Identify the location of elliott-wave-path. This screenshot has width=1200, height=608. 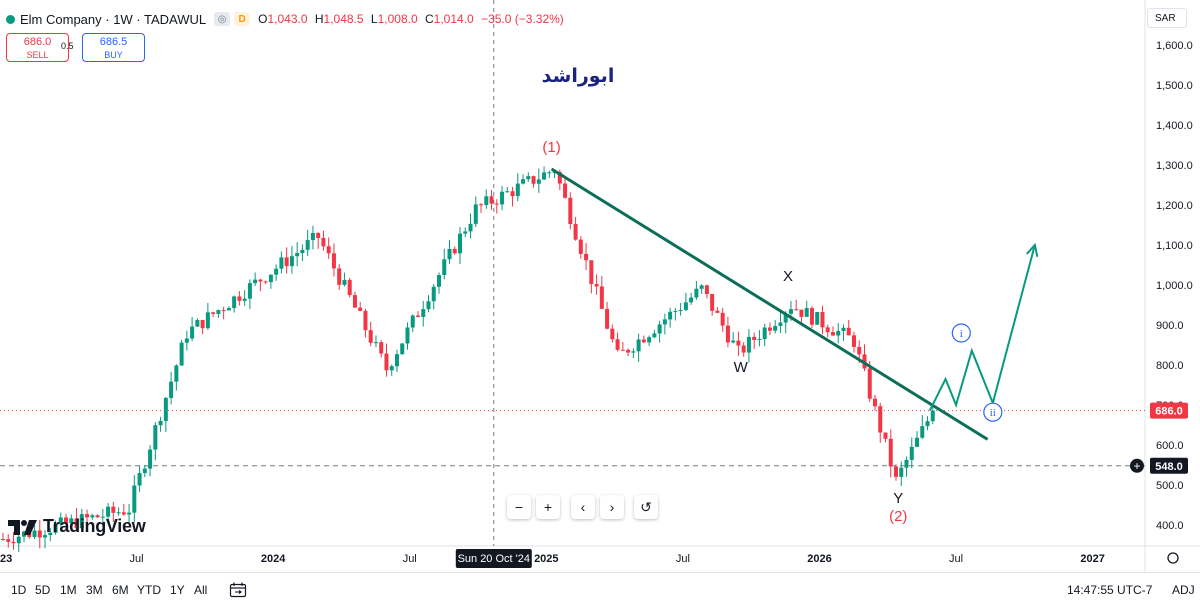
(982, 328).